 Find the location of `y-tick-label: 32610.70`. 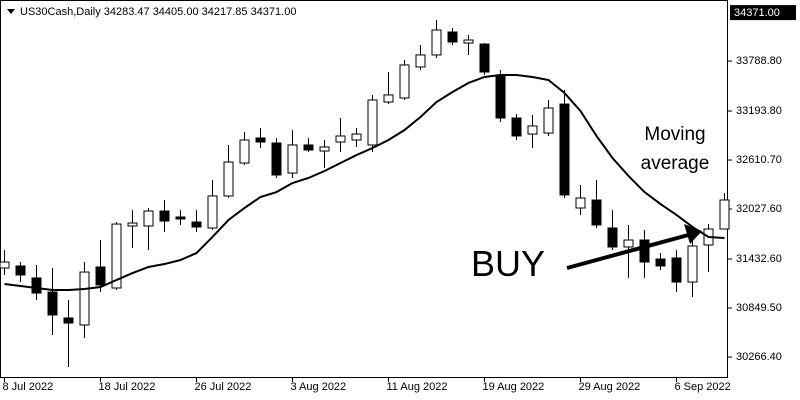

y-tick-label: 32610.70 is located at coordinates (759, 160).